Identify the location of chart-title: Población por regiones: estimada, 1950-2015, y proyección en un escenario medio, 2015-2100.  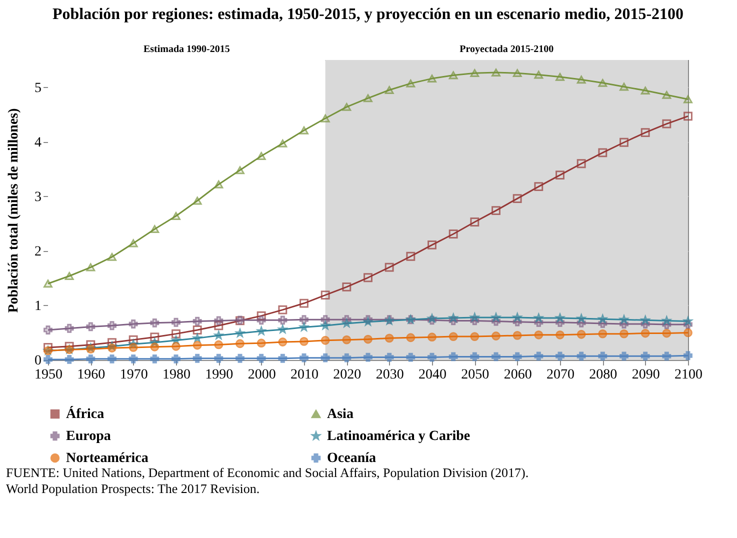
(368, 14).